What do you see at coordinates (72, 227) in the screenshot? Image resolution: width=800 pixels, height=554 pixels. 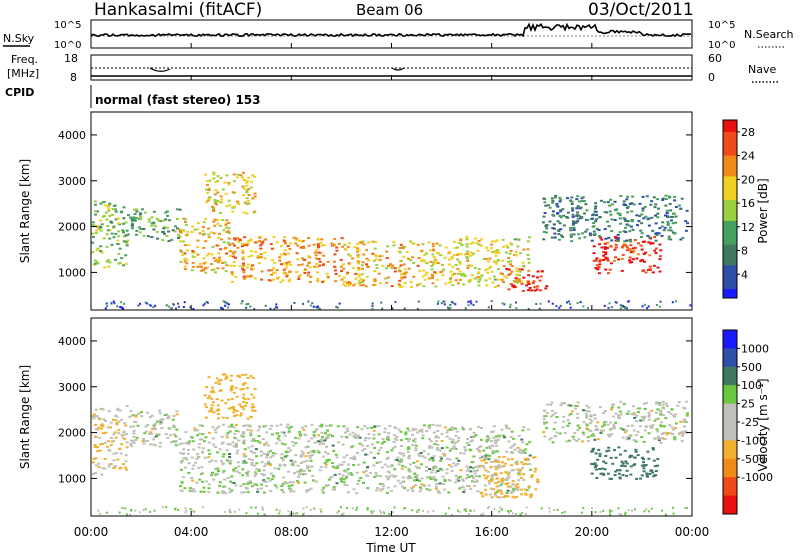 I see `y-tick-label: 2000` at bounding box center [72, 227].